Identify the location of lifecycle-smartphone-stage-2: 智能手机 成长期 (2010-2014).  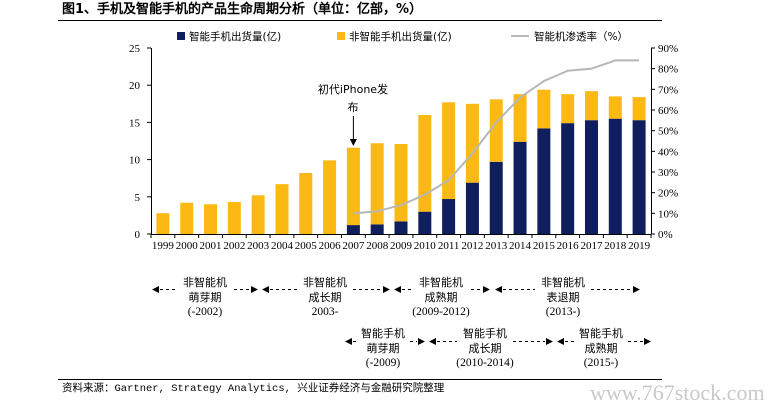
(485, 348).